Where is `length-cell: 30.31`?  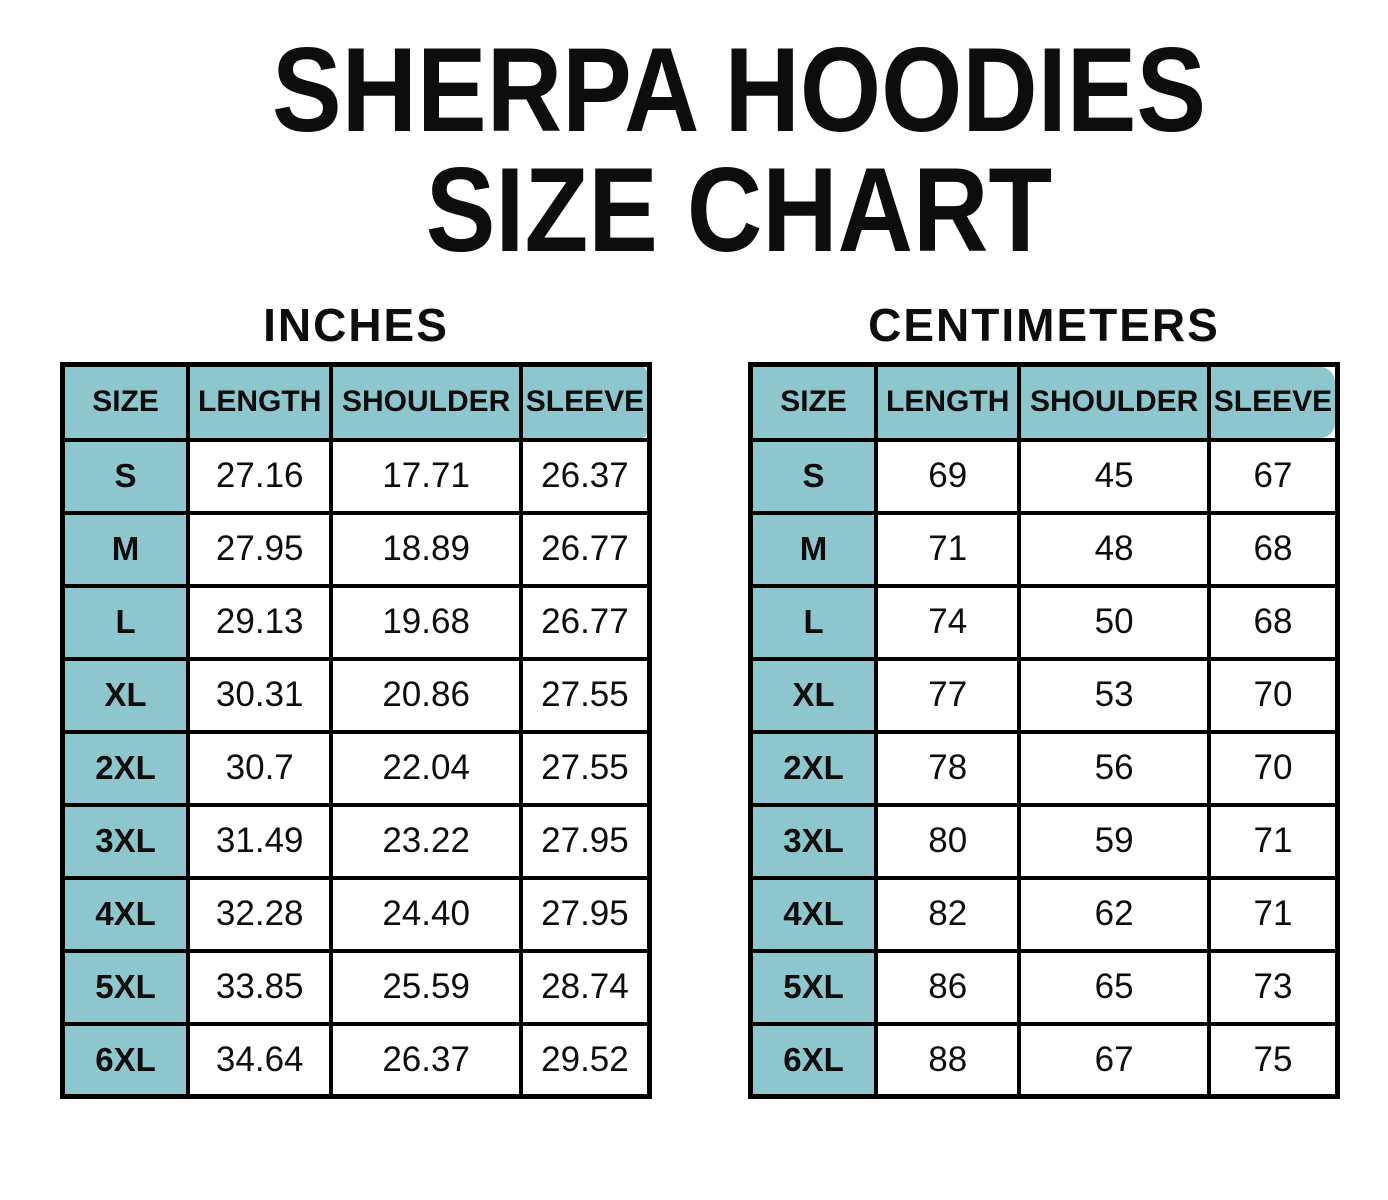 length-cell: 30.31 is located at coordinates (260, 695).